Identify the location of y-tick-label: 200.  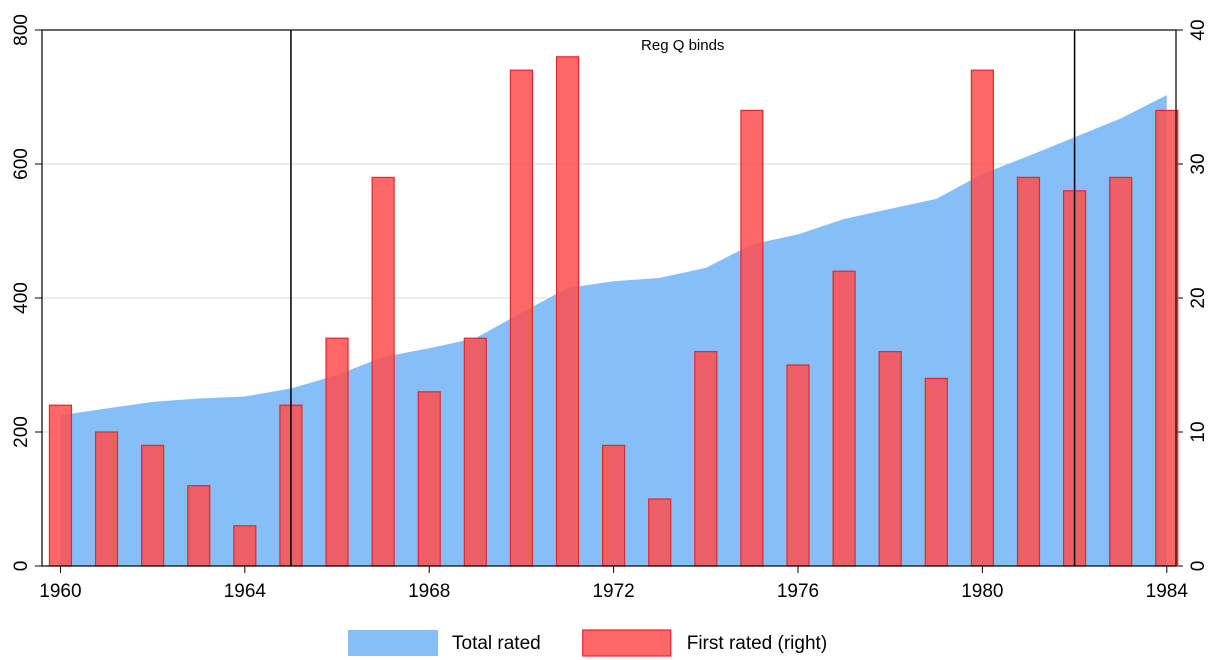
(21, 432).